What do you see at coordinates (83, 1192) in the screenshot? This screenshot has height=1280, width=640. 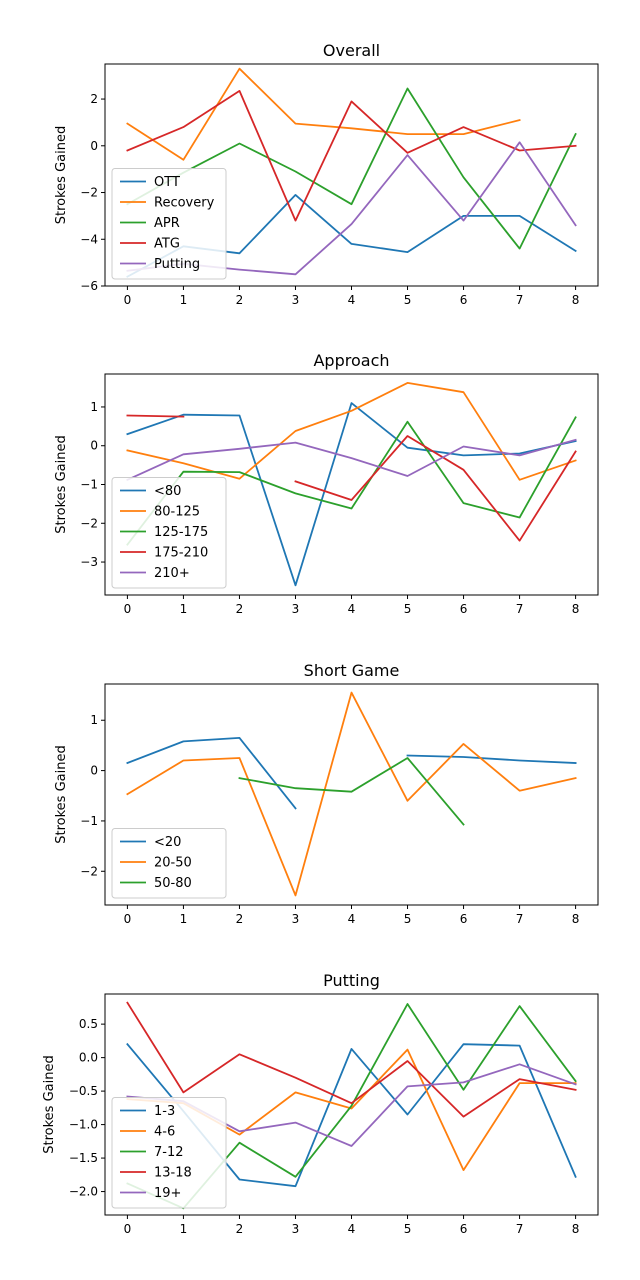 I see `y-tick-label: −2.0` at bounding box center [83, 1192].